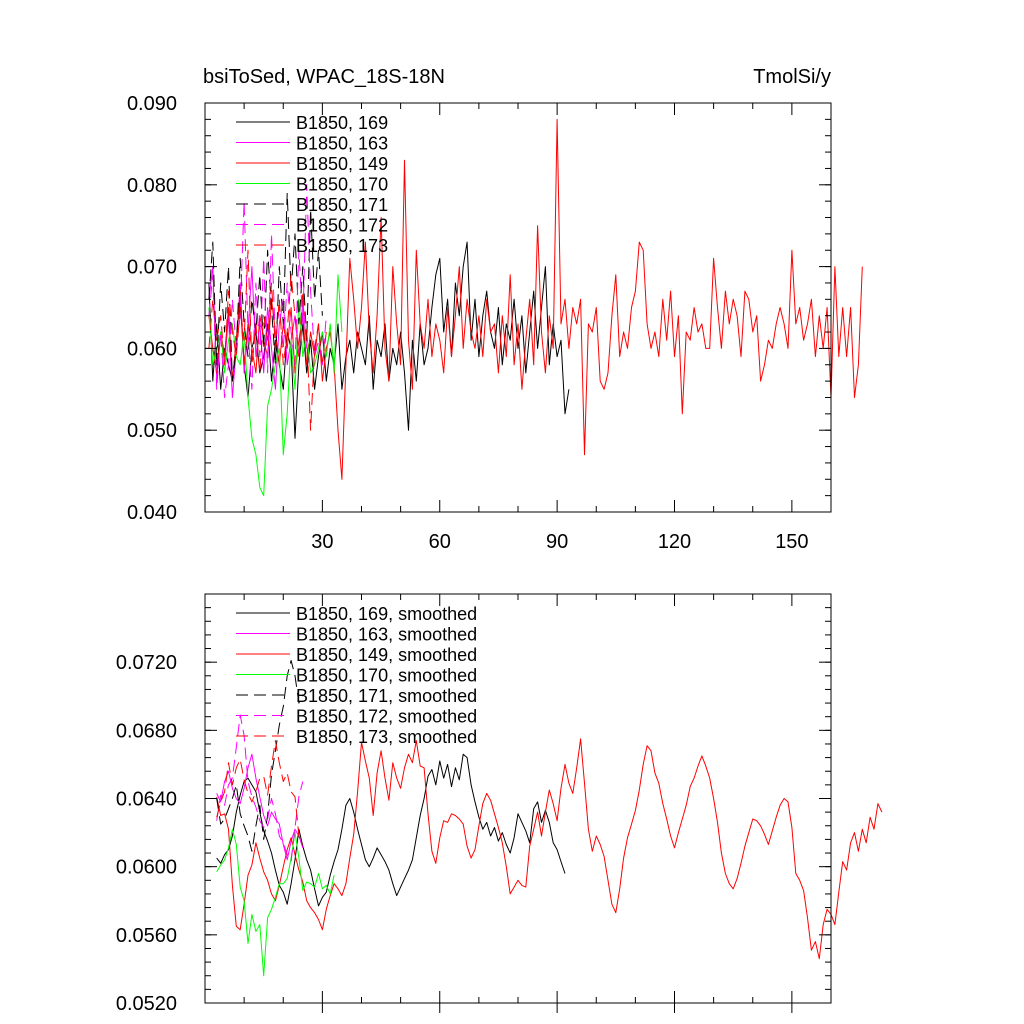 The height and width of the screenshot is (1024, 1024). What do you see at coordinates (146, 731) in the screenshot?
I see `y-tick-label: 0.0680` at bounding box center [146, 731].